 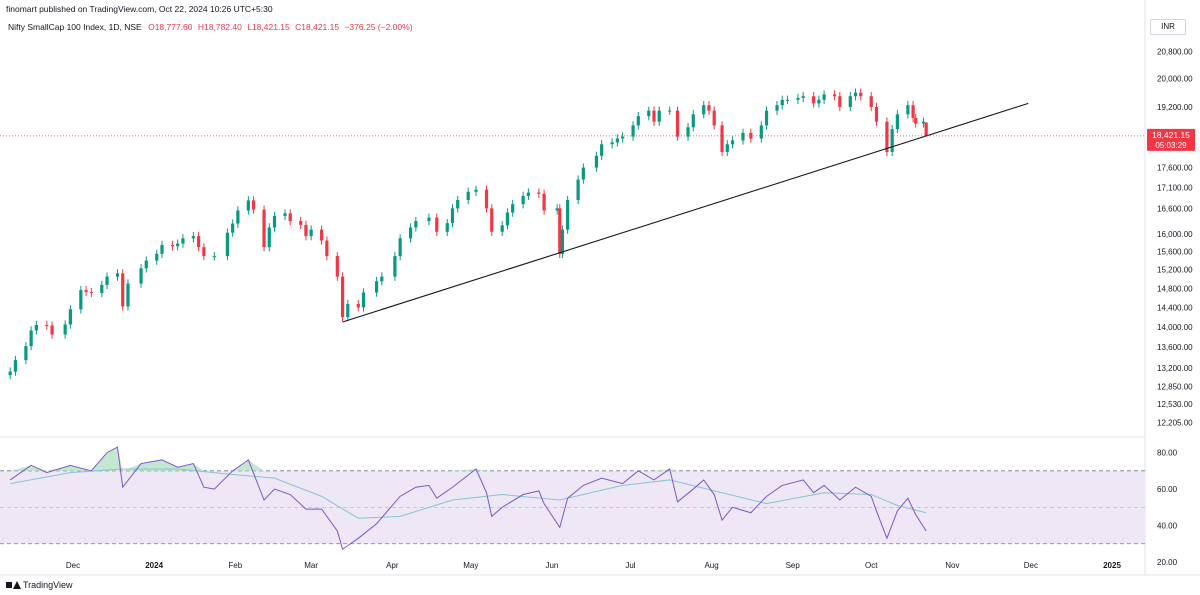 What do you see at coordinates (1175, 107) in the screenshot?
I see `price-axis-tick-label: 19,200.00` at bounding box center [1175, 107].